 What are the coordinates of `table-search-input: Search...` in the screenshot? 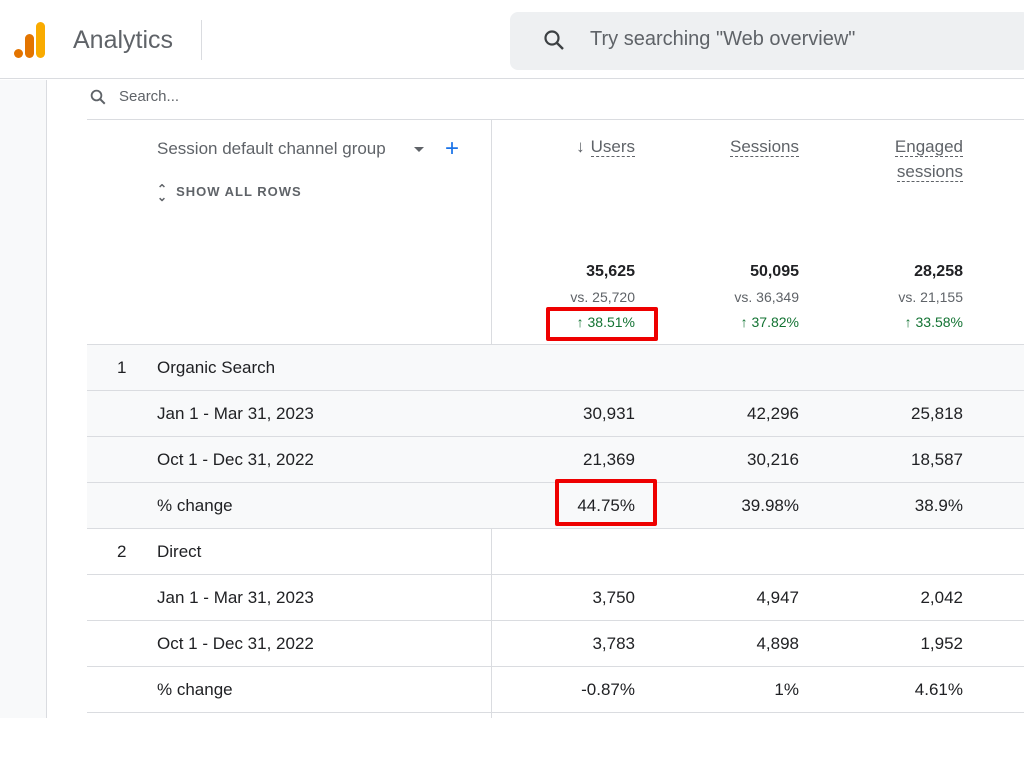 It's located at (555, 100).